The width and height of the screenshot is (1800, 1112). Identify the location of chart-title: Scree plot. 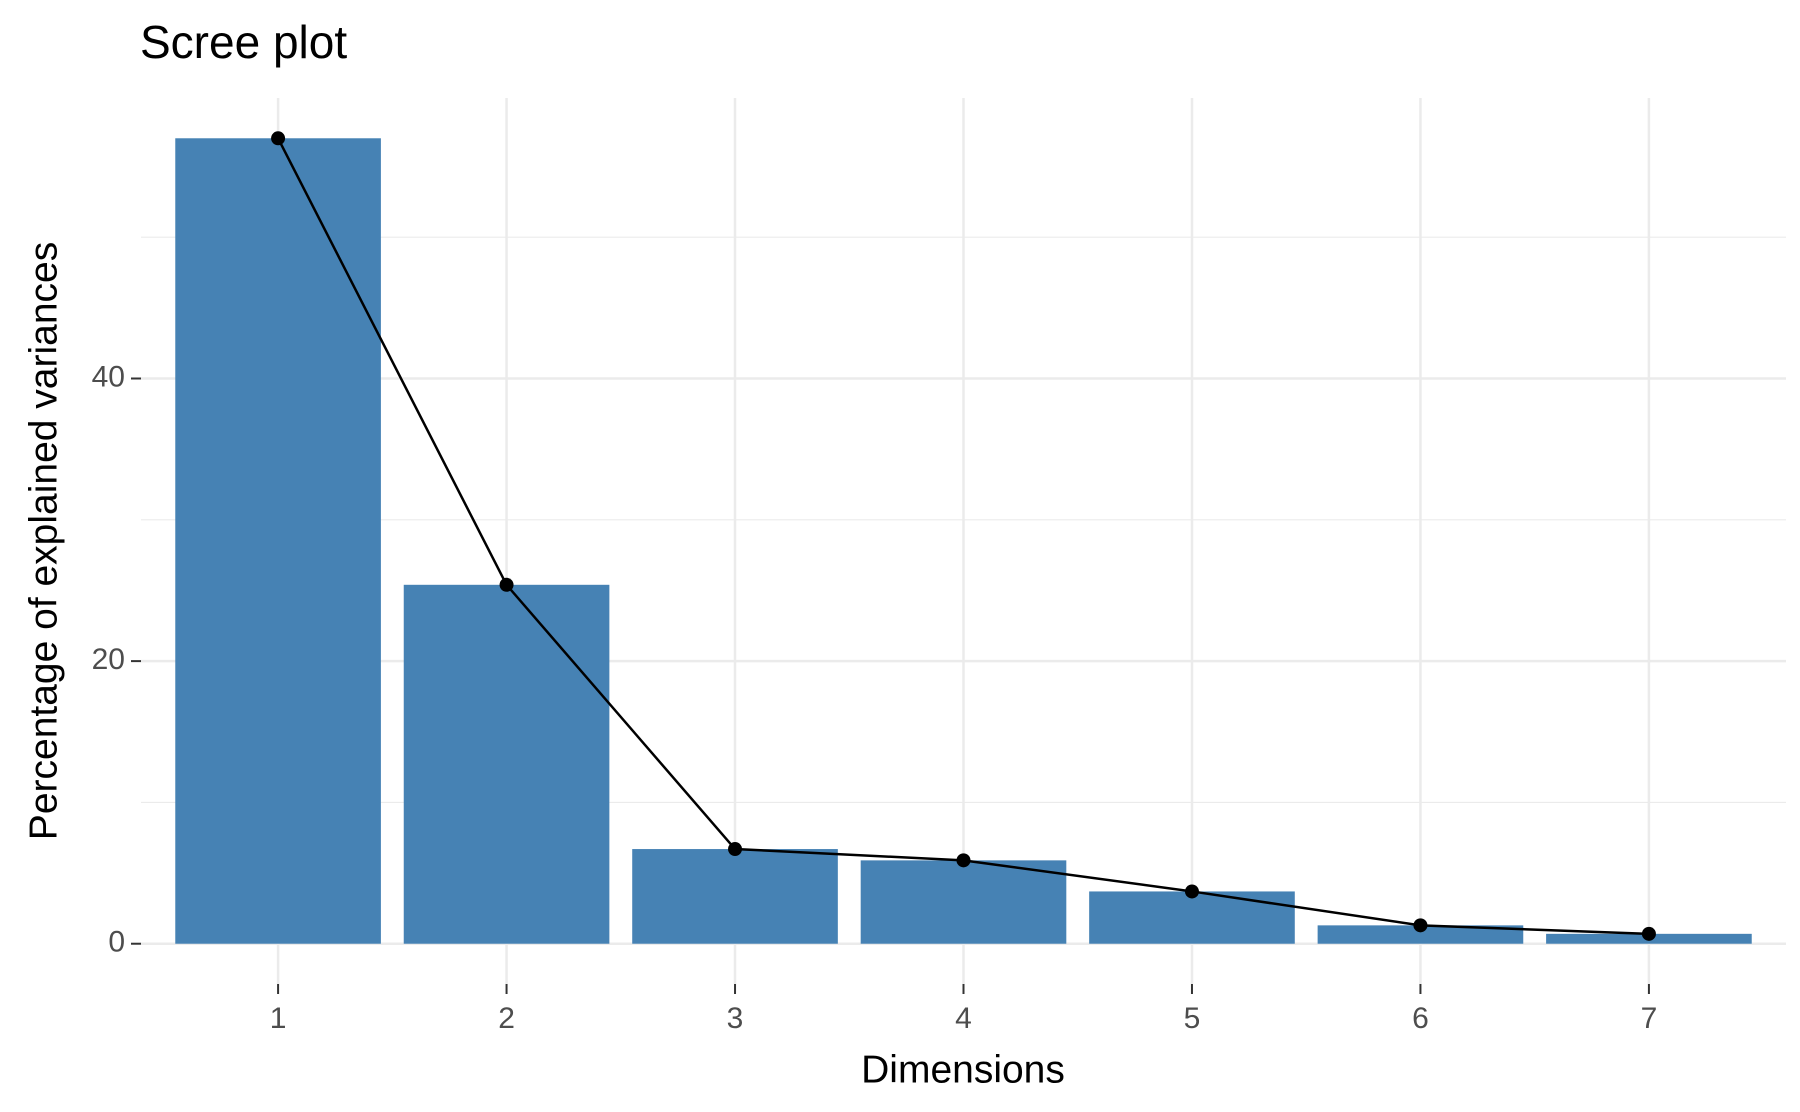
(243, 42).